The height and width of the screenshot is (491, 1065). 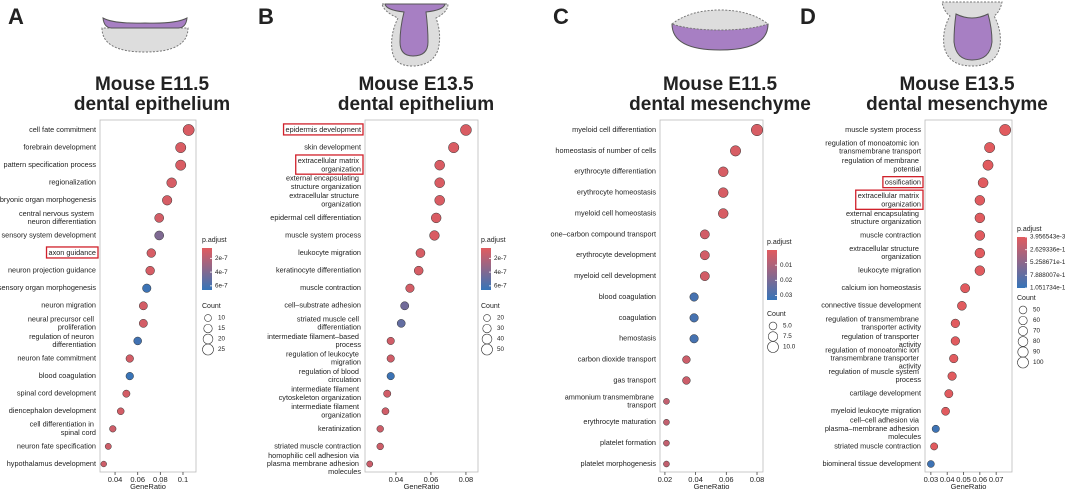 What do you see at coordinates (1037, 331) in the screenshot?
I see `size-key-label: 70` at bounding box center [1037, 331].